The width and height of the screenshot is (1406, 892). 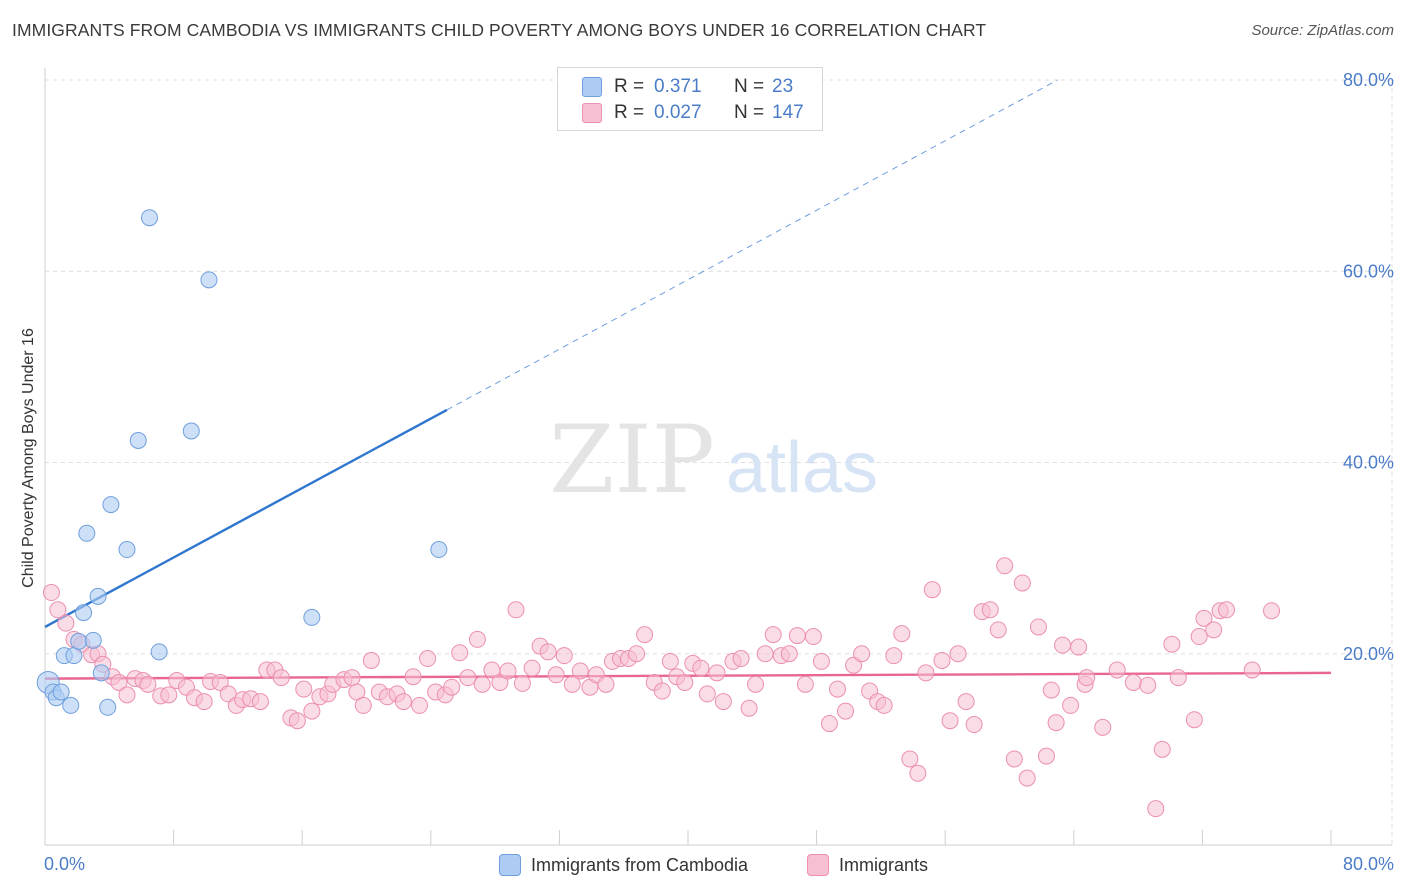 I want to click on x-tick-label-max: 80.0%, so click(x=1368, y=864).